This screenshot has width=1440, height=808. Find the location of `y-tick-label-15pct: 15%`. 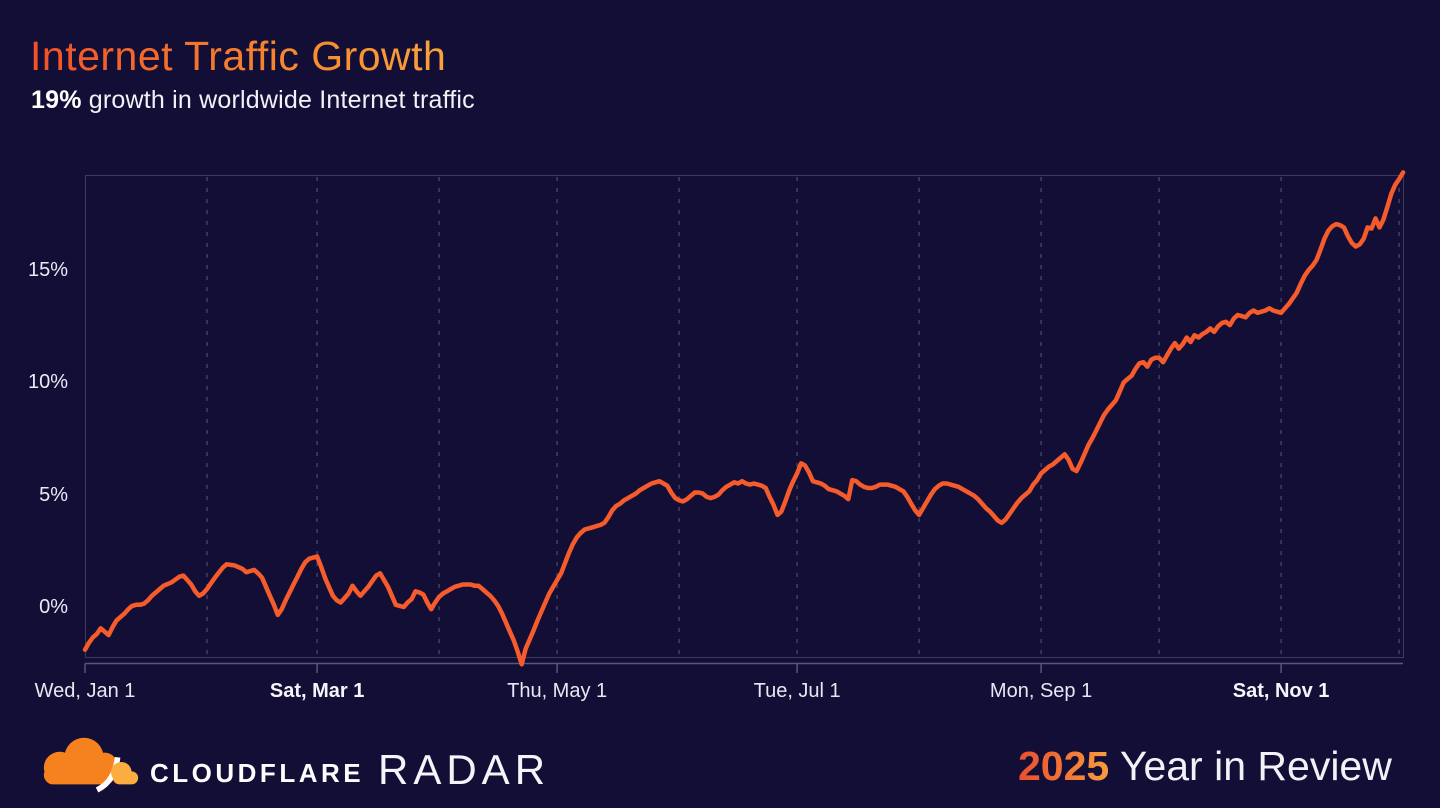

y-tick-label-15pct: 15% is located at coordinates (47, 270).